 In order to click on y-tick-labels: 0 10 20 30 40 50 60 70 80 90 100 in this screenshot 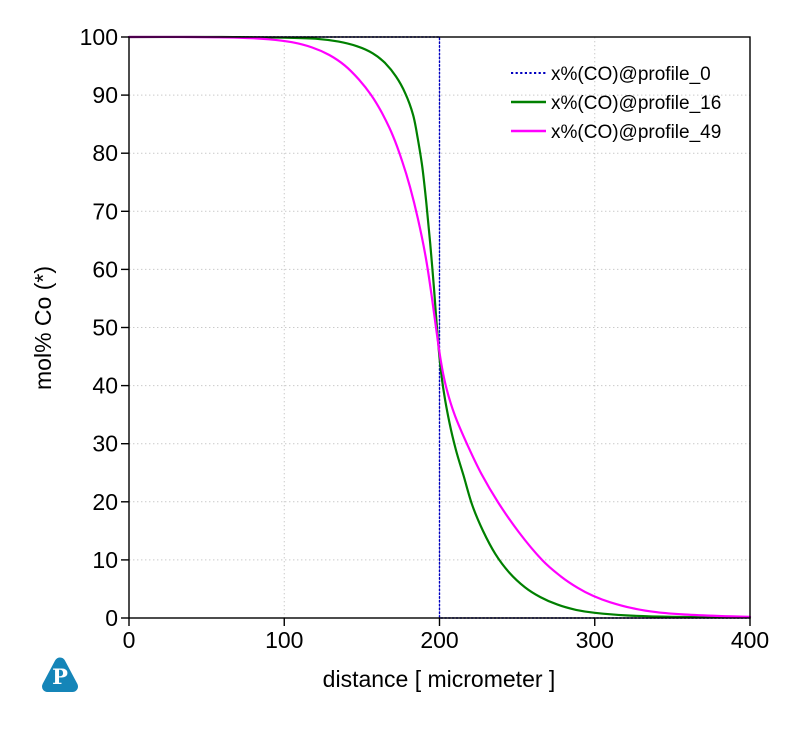, I will do `click(99, 327)`.